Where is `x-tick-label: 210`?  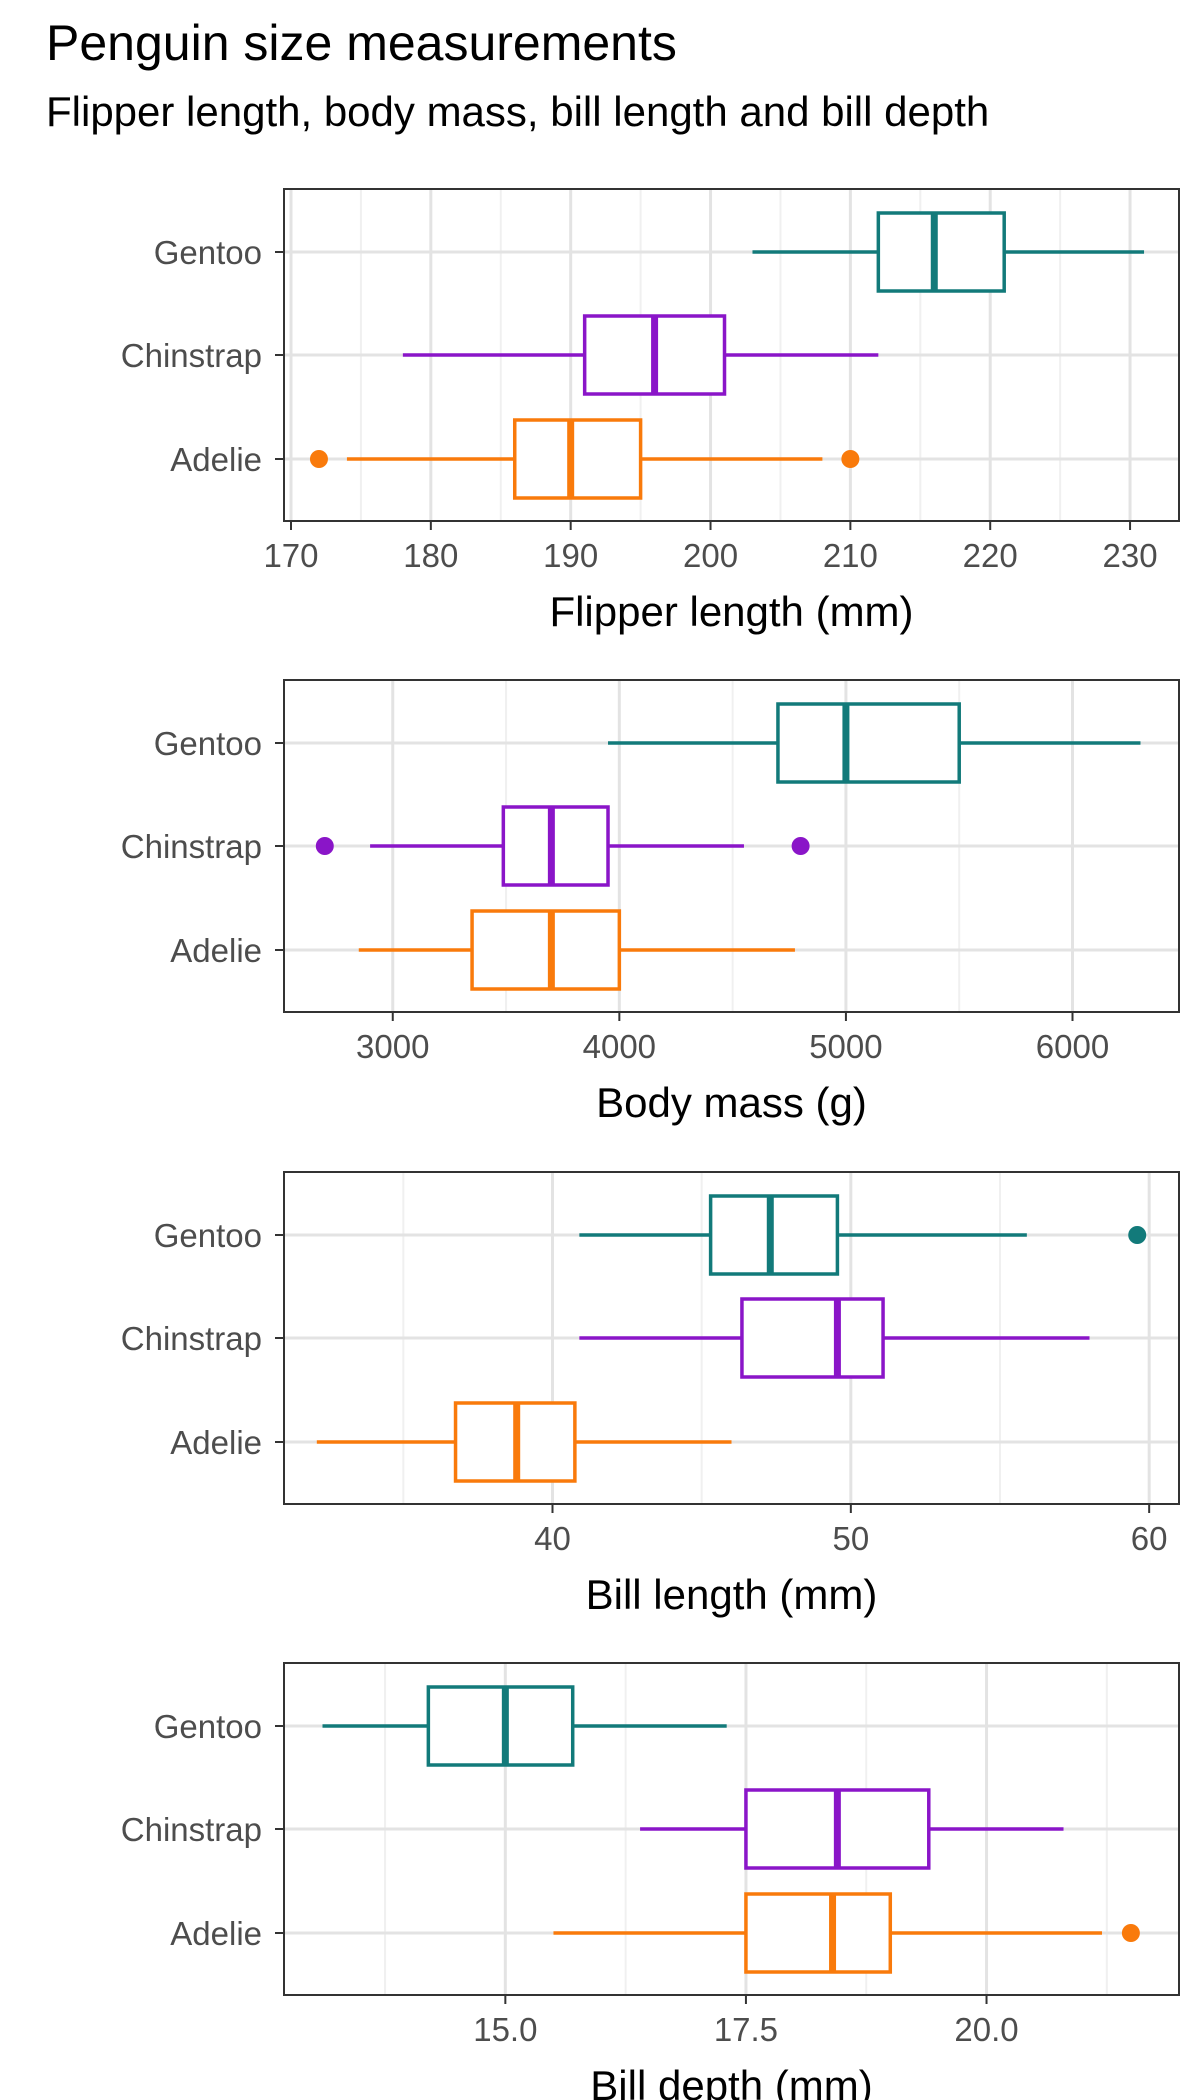 x-tick-label: 210 is located at coordinates (850, 555).